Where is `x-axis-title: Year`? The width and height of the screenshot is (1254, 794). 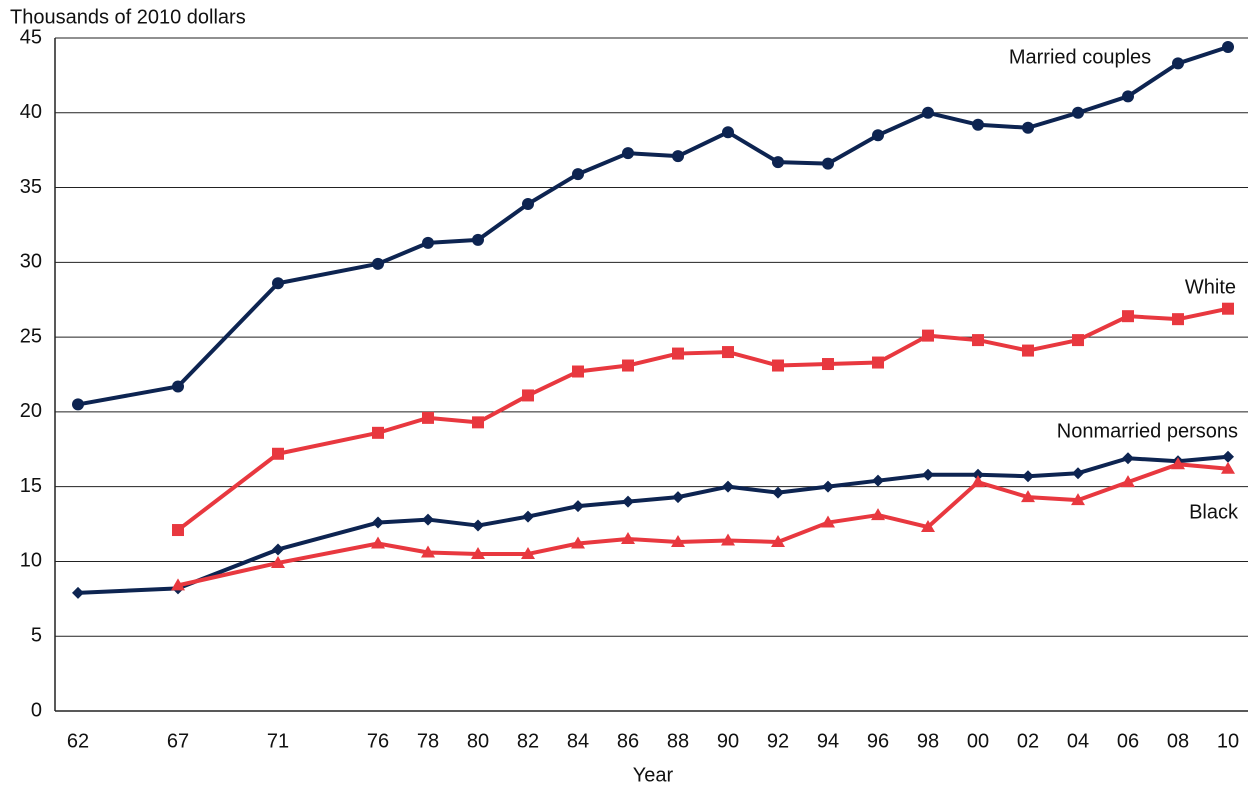 x-axis-title: Year is located at coordinates (653, 775).